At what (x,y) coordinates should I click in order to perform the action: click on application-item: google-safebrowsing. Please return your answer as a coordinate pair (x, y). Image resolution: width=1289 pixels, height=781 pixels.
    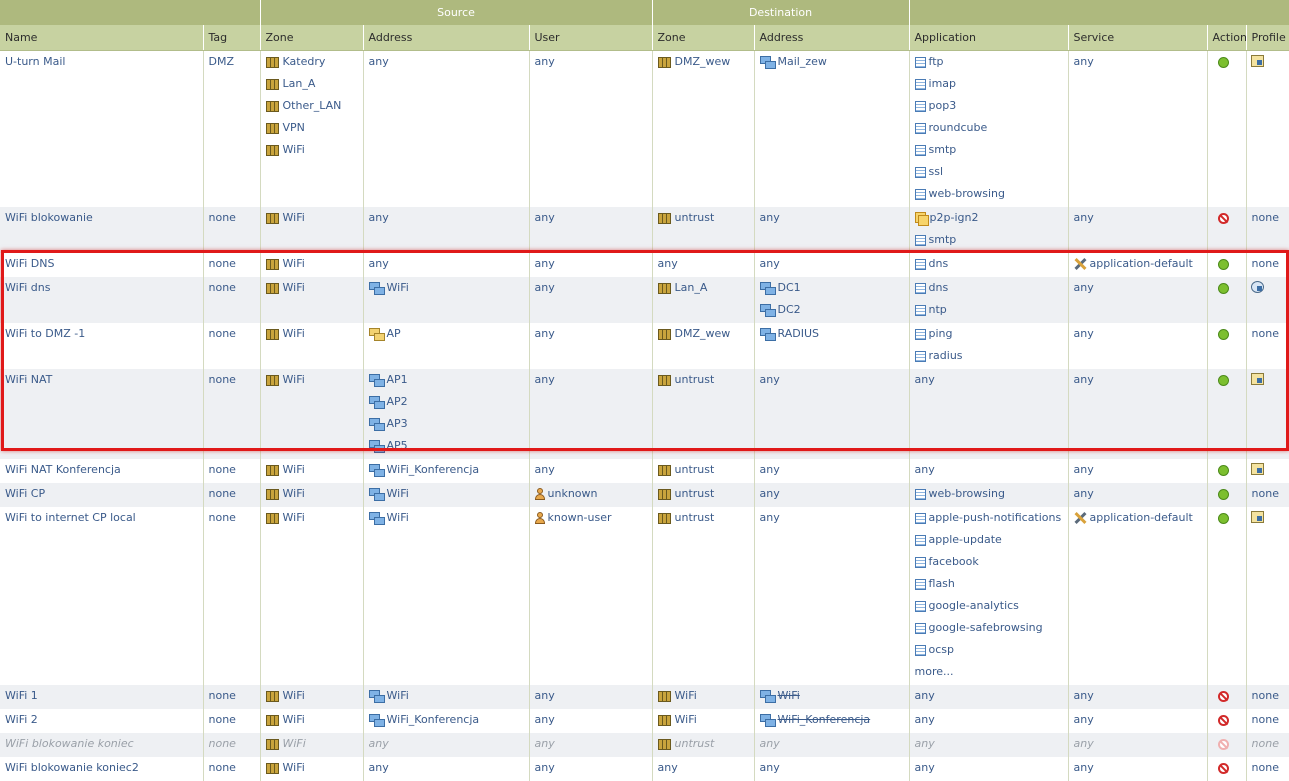
    Looking at the image, I should click on (991, 630).